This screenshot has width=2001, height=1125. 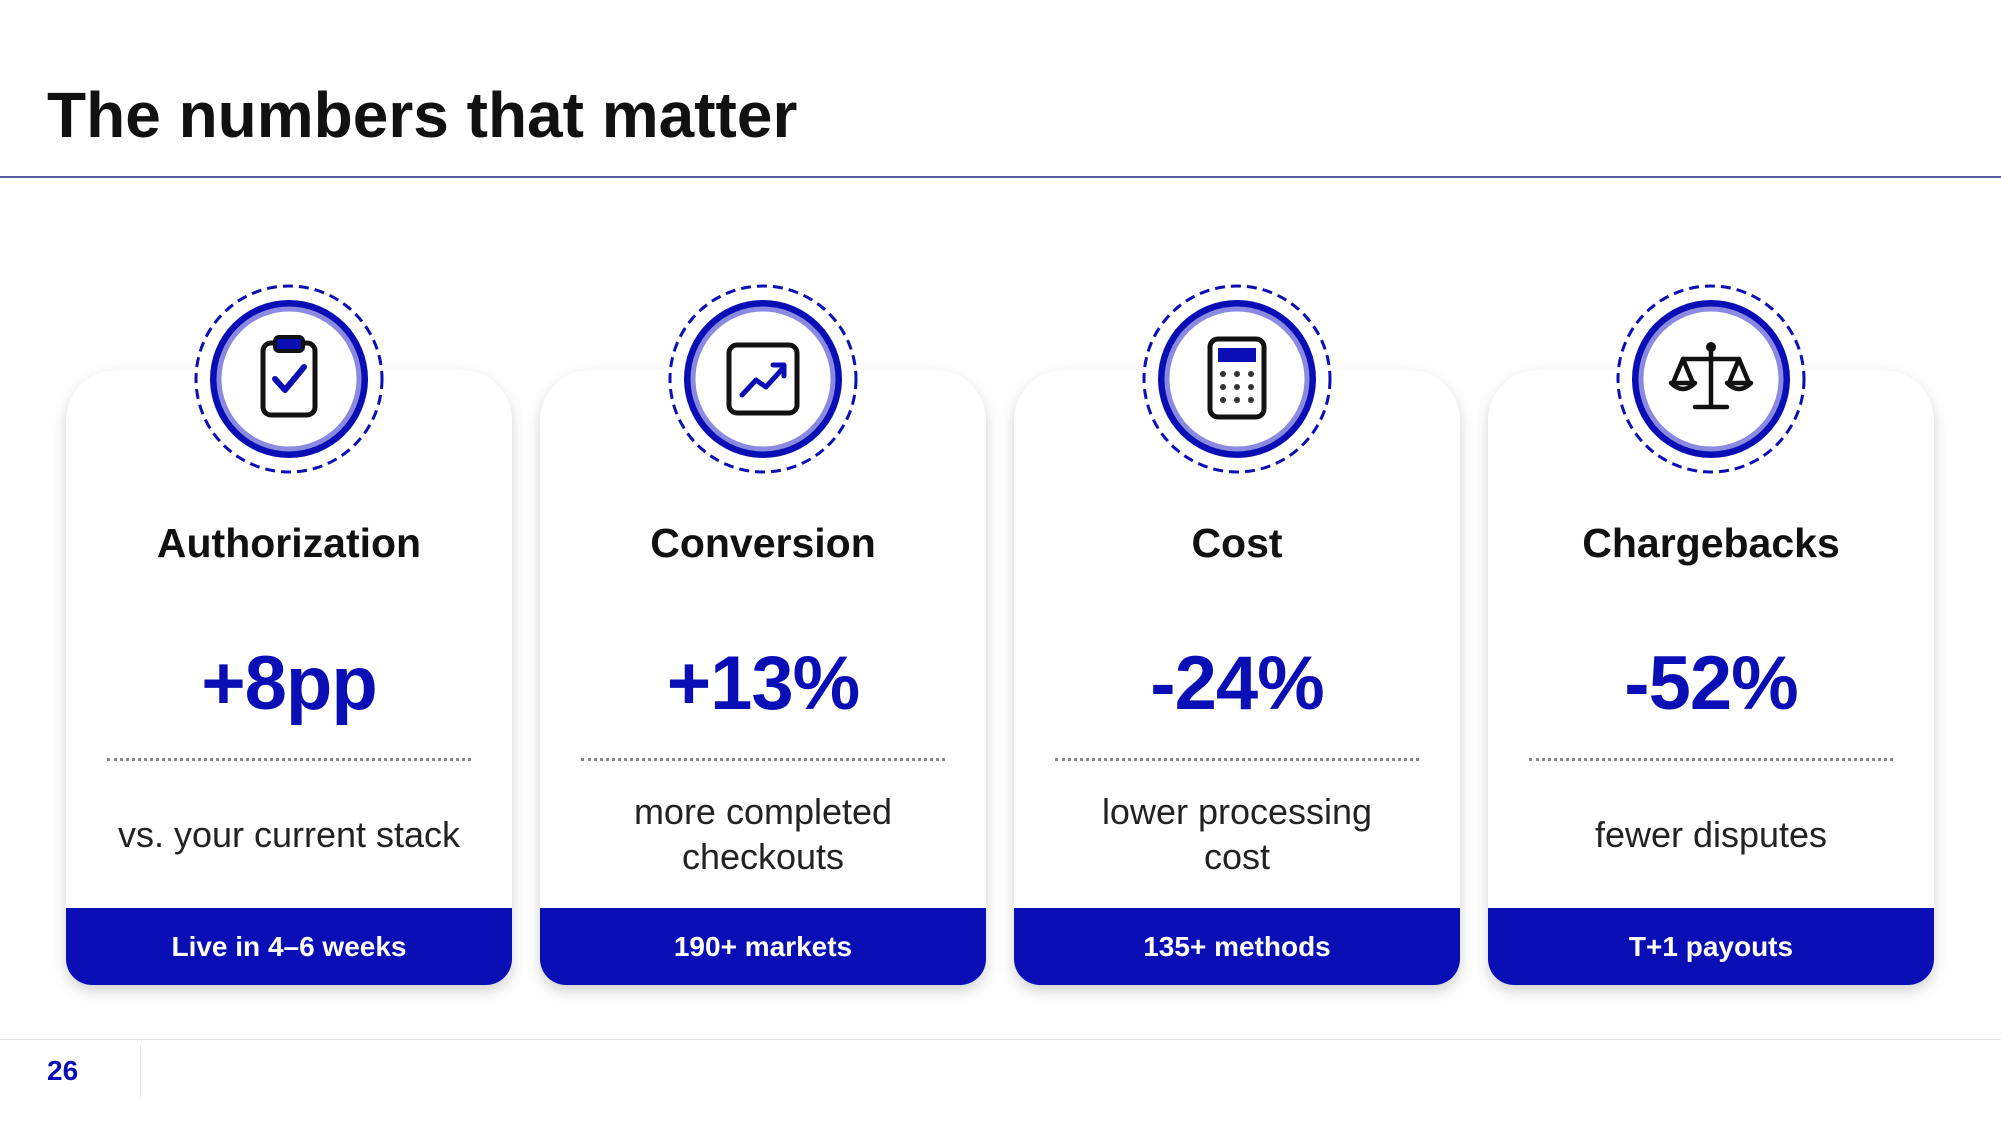 I want to click on card-value: +13%, so click(x=763, y=683).